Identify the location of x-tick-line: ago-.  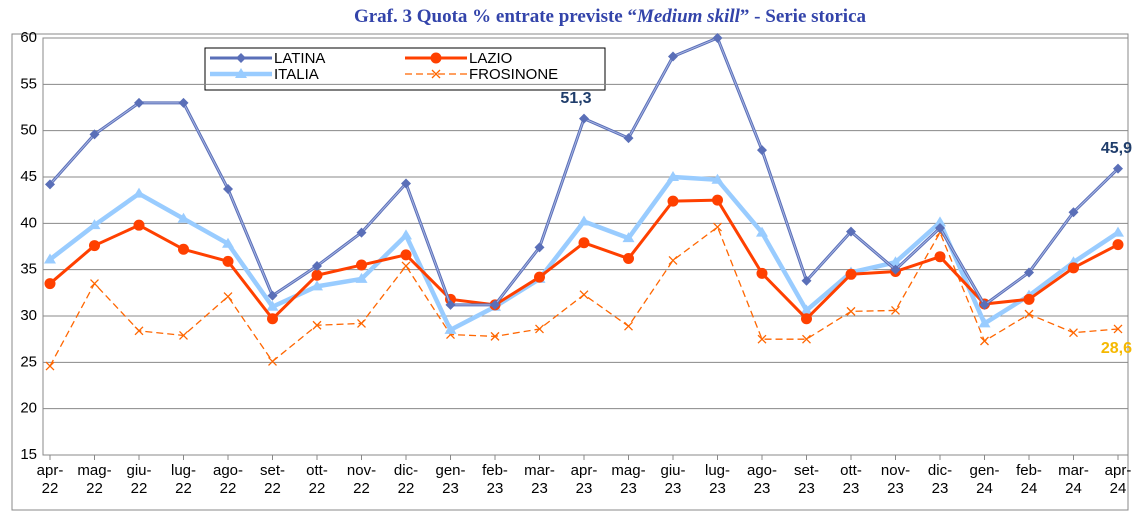
(762, 470).